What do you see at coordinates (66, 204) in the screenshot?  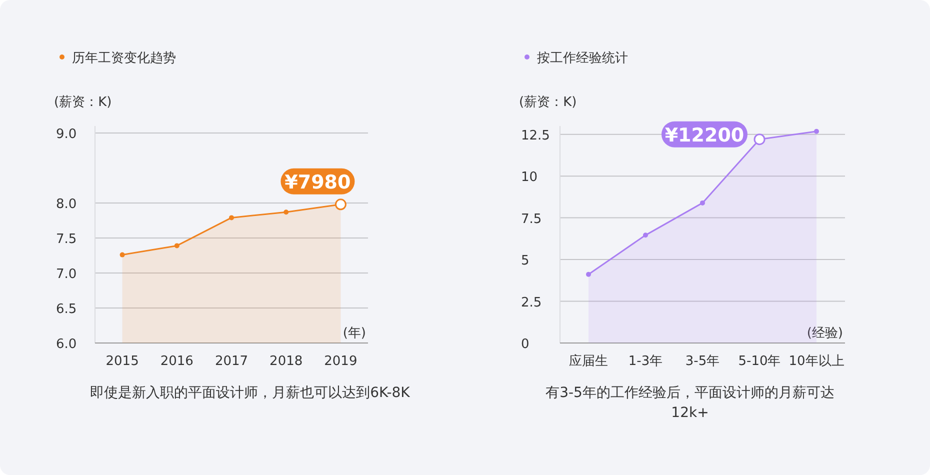 I see `y-tick-label: 8.0` at bounding box center [66, 204].